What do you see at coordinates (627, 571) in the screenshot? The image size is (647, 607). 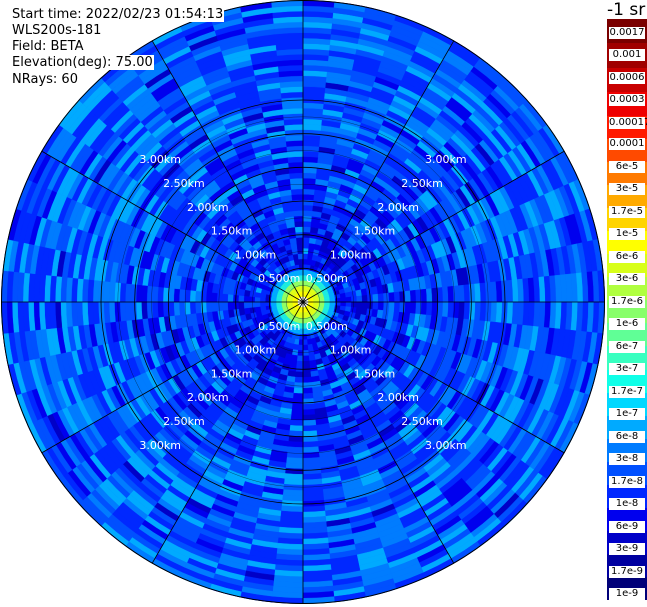 I see `colorbar-tick-label: 1.7e-9` at bounding box center [627, 571].